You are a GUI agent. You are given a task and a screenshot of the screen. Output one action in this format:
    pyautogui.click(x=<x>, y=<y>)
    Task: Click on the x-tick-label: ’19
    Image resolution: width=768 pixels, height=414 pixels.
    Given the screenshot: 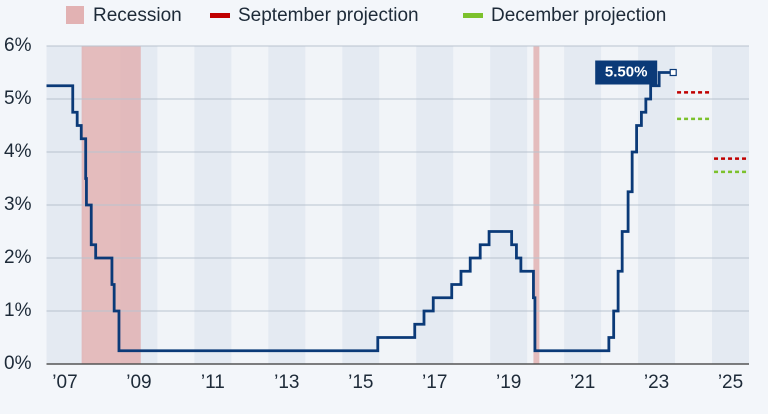 What is the action you would take?
    pyautogui.click(x=508, y=382)
    